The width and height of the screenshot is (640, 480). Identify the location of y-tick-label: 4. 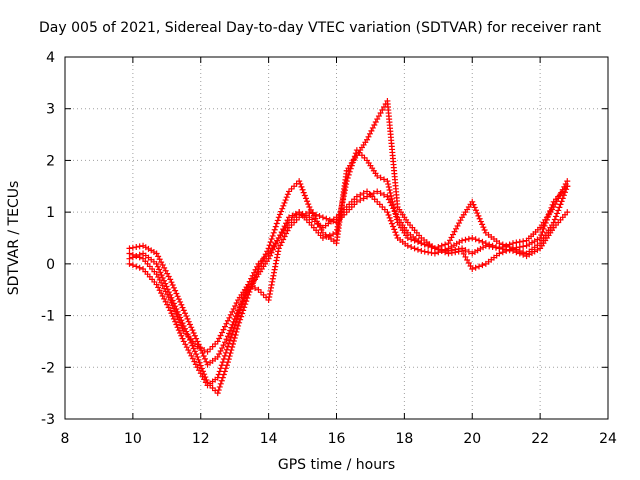
(50, 58).